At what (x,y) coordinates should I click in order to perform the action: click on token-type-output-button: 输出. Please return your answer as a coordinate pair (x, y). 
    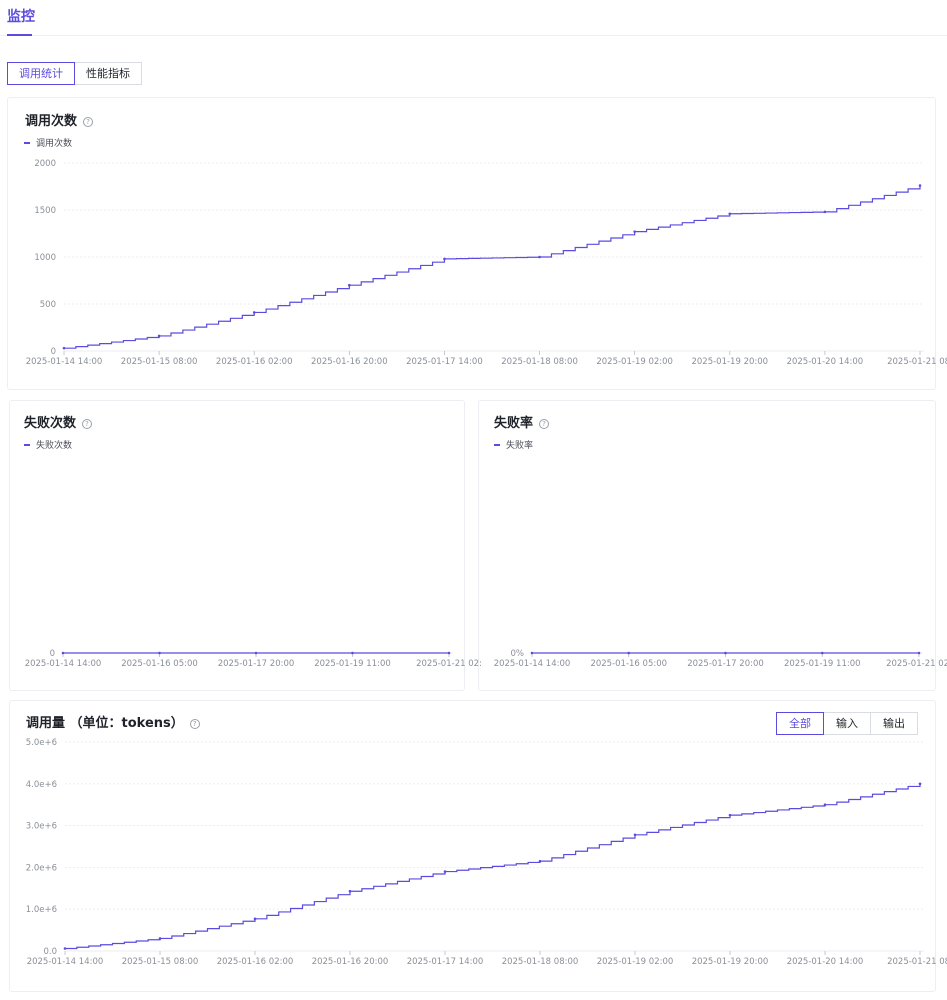
    Looking at the image, I should click on (894, 723).